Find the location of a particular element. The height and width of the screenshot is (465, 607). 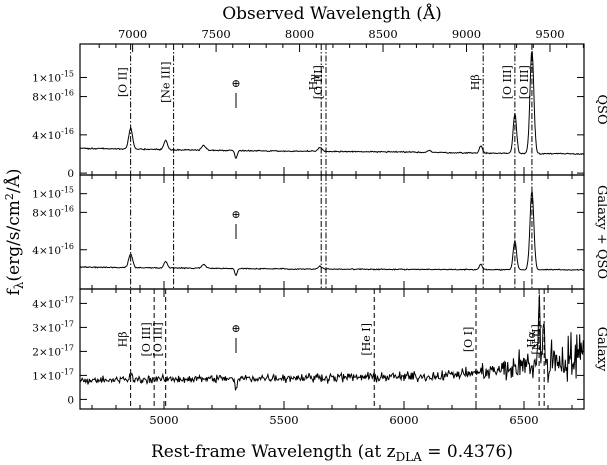

rest-tick-label: 6500 is located at coordinates (523, 420).